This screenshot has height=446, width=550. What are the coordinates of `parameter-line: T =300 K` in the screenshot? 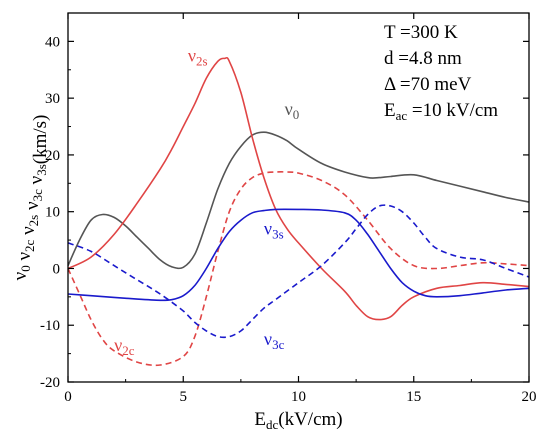 It's located at (421, 32).